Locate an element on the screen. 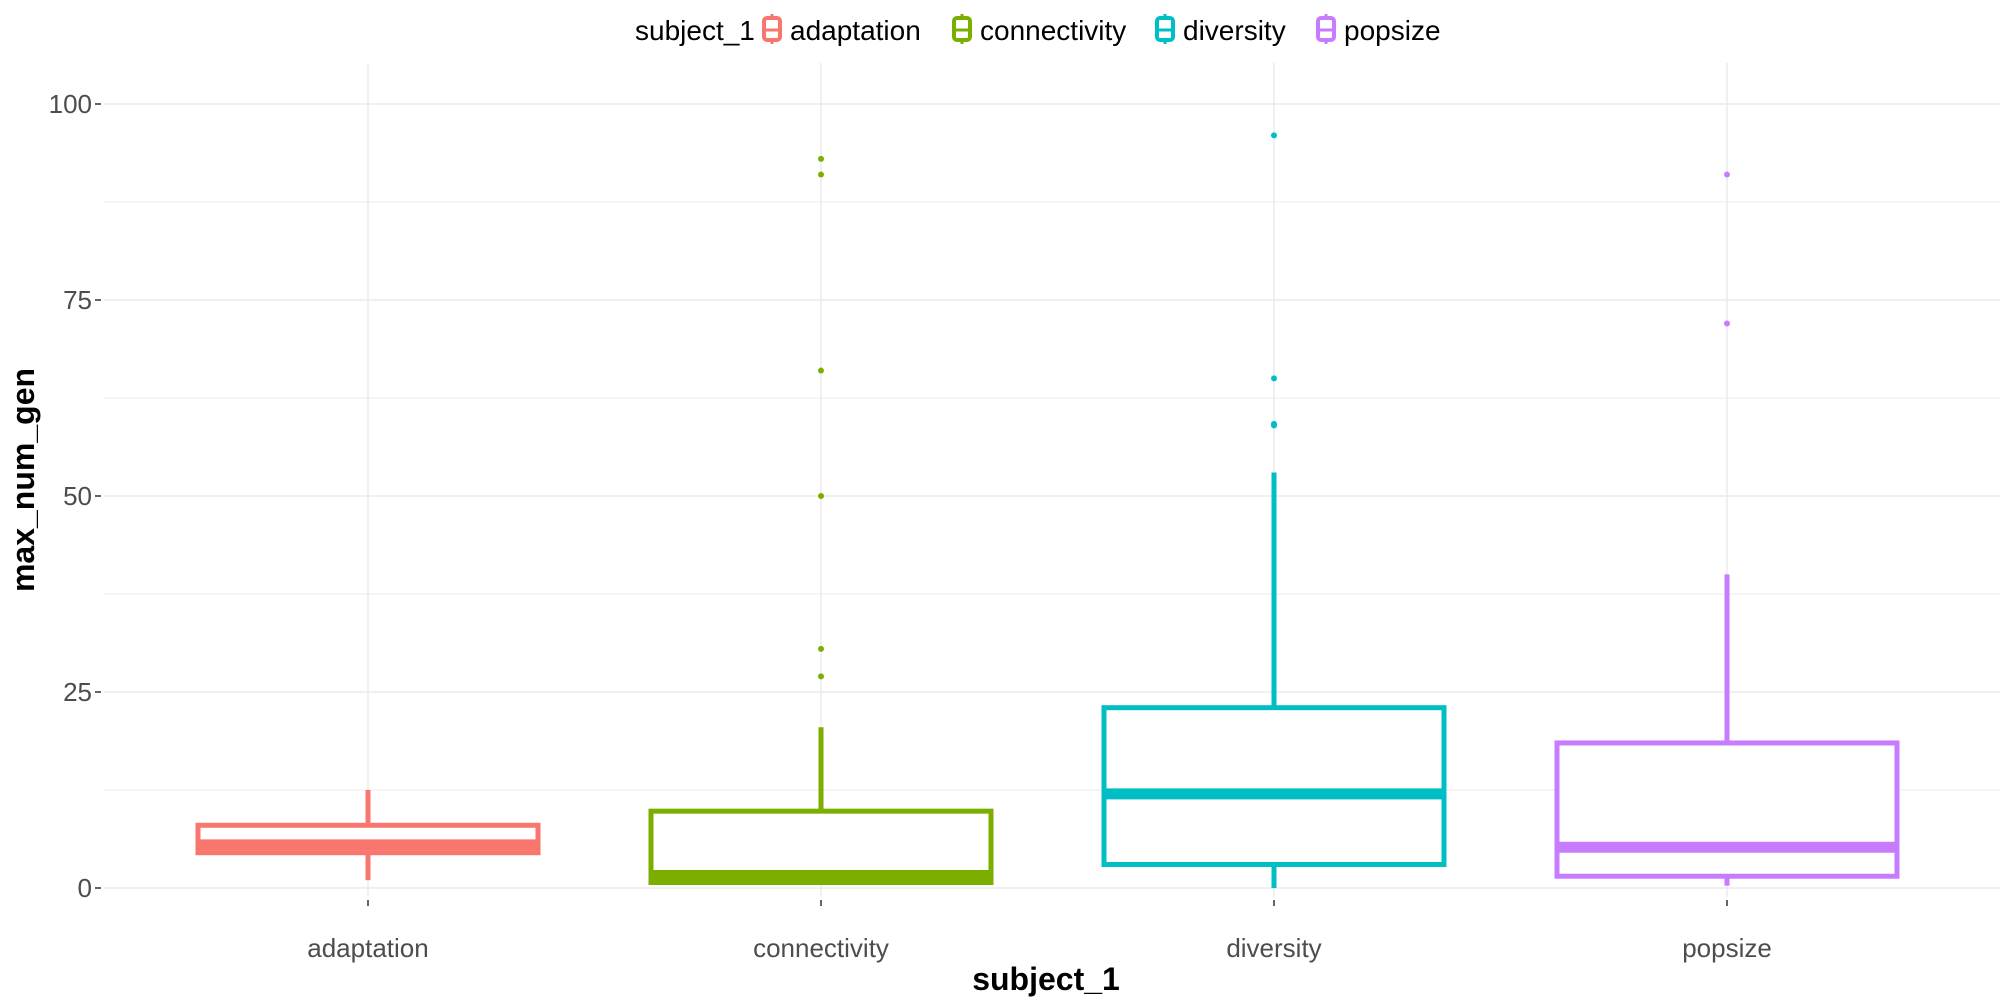 The image size is (2000, 1000). x-tick-label: connectivity is located at coordinates (821, 948).